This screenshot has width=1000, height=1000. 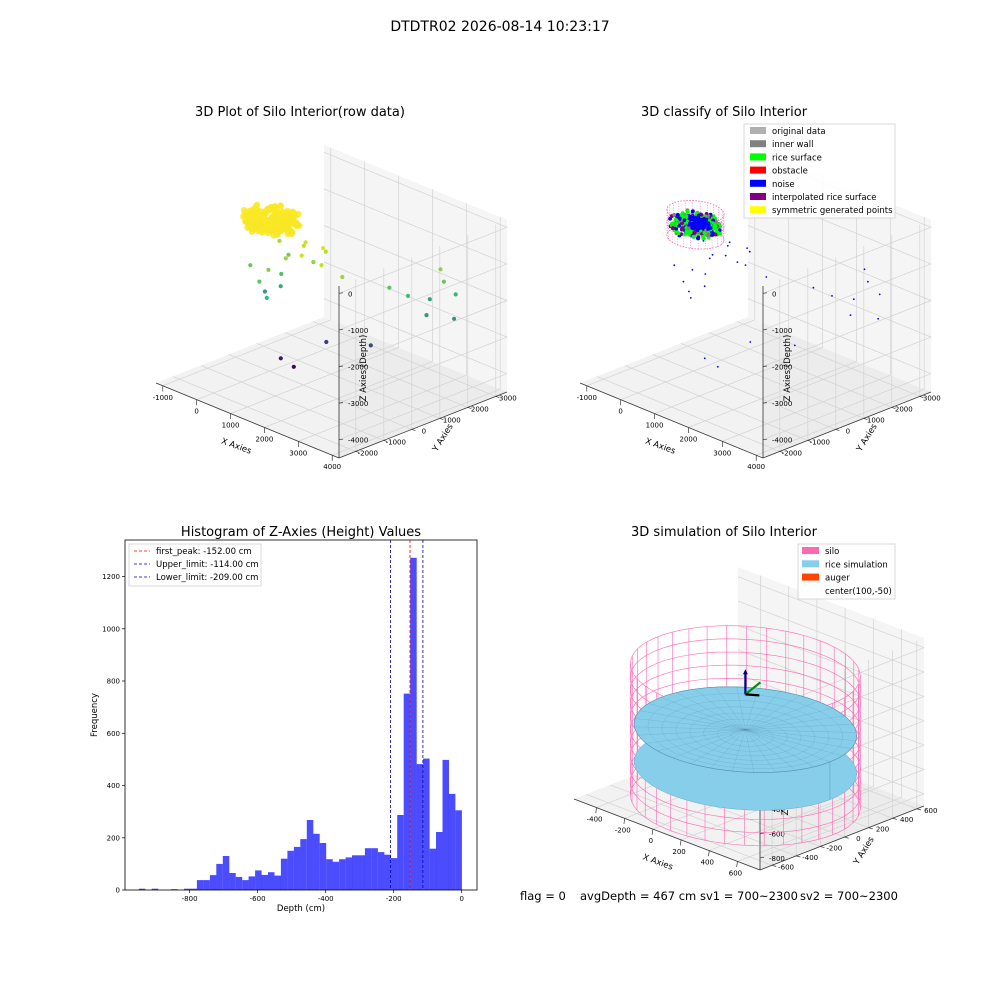 I want to click on simulation-legend: silo rice simulation auger center(100,-50), so click(x=846, y=571).